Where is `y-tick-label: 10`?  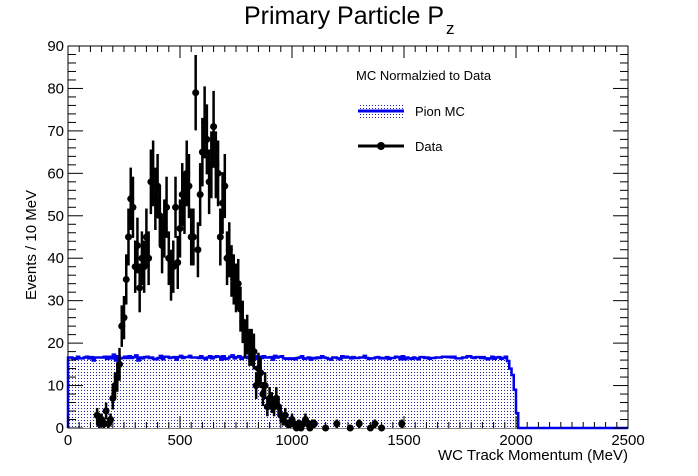
y-tick-label: 10 is located at coordinates (55, 386).